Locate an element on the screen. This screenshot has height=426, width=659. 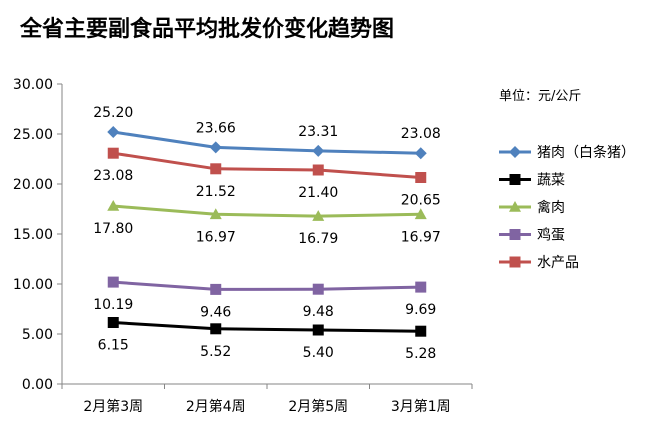
x-tick-label: 2月第5周 is located at coordinates (318, 406).